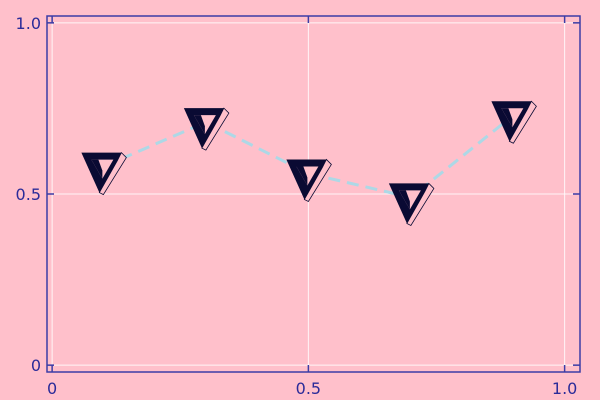 The image size is (600, 400). What do you see at coordinates (308, 388) in the screenshot?
I see `x-tick-label: 0.5` at bounding box center [308, 388].